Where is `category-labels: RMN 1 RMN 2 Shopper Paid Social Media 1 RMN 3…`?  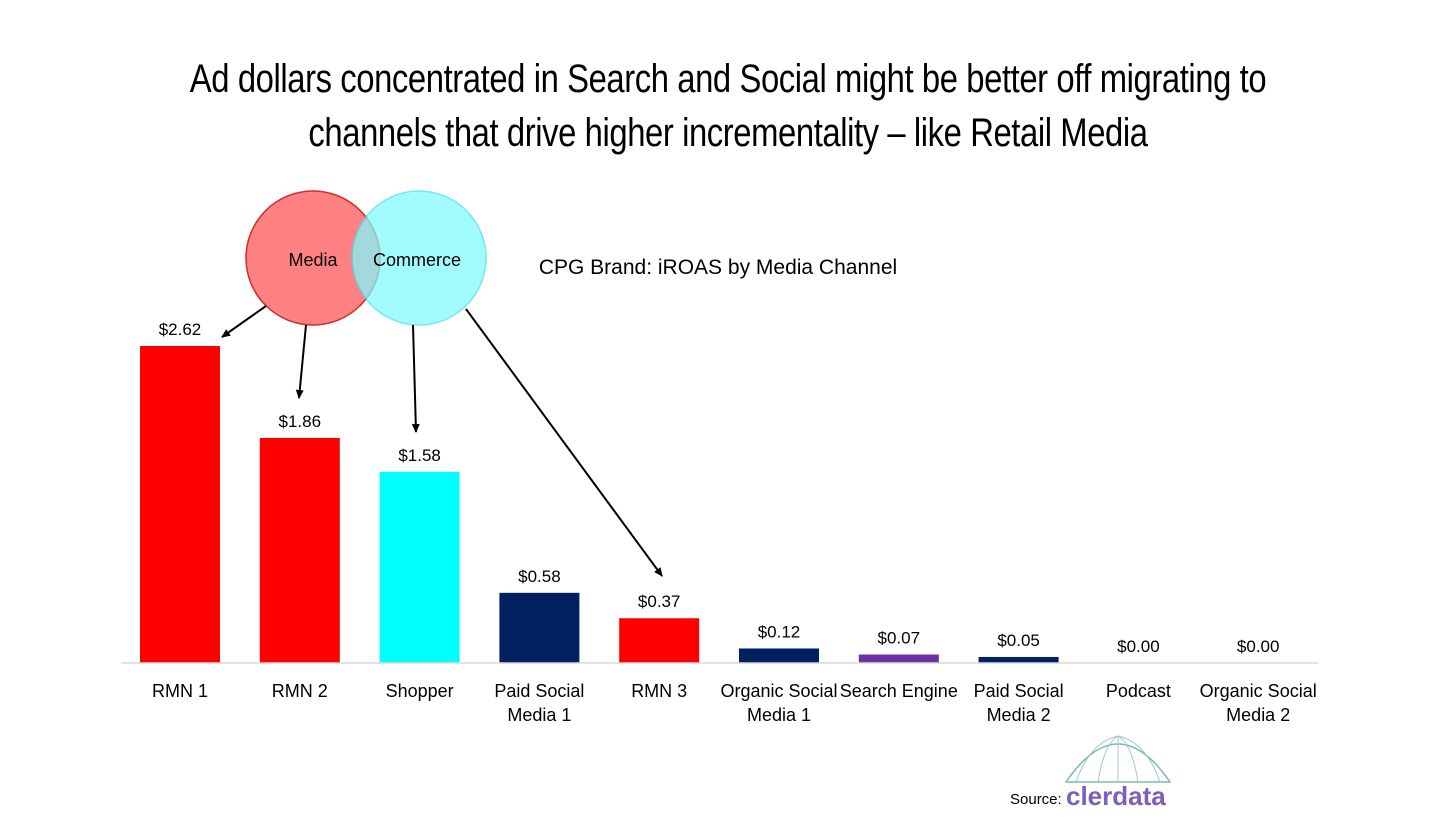 category-labels: RMN 1 RMN 2 Shopper Paid Social Media 1 RMN 3… is located at coordinates (734, 703).